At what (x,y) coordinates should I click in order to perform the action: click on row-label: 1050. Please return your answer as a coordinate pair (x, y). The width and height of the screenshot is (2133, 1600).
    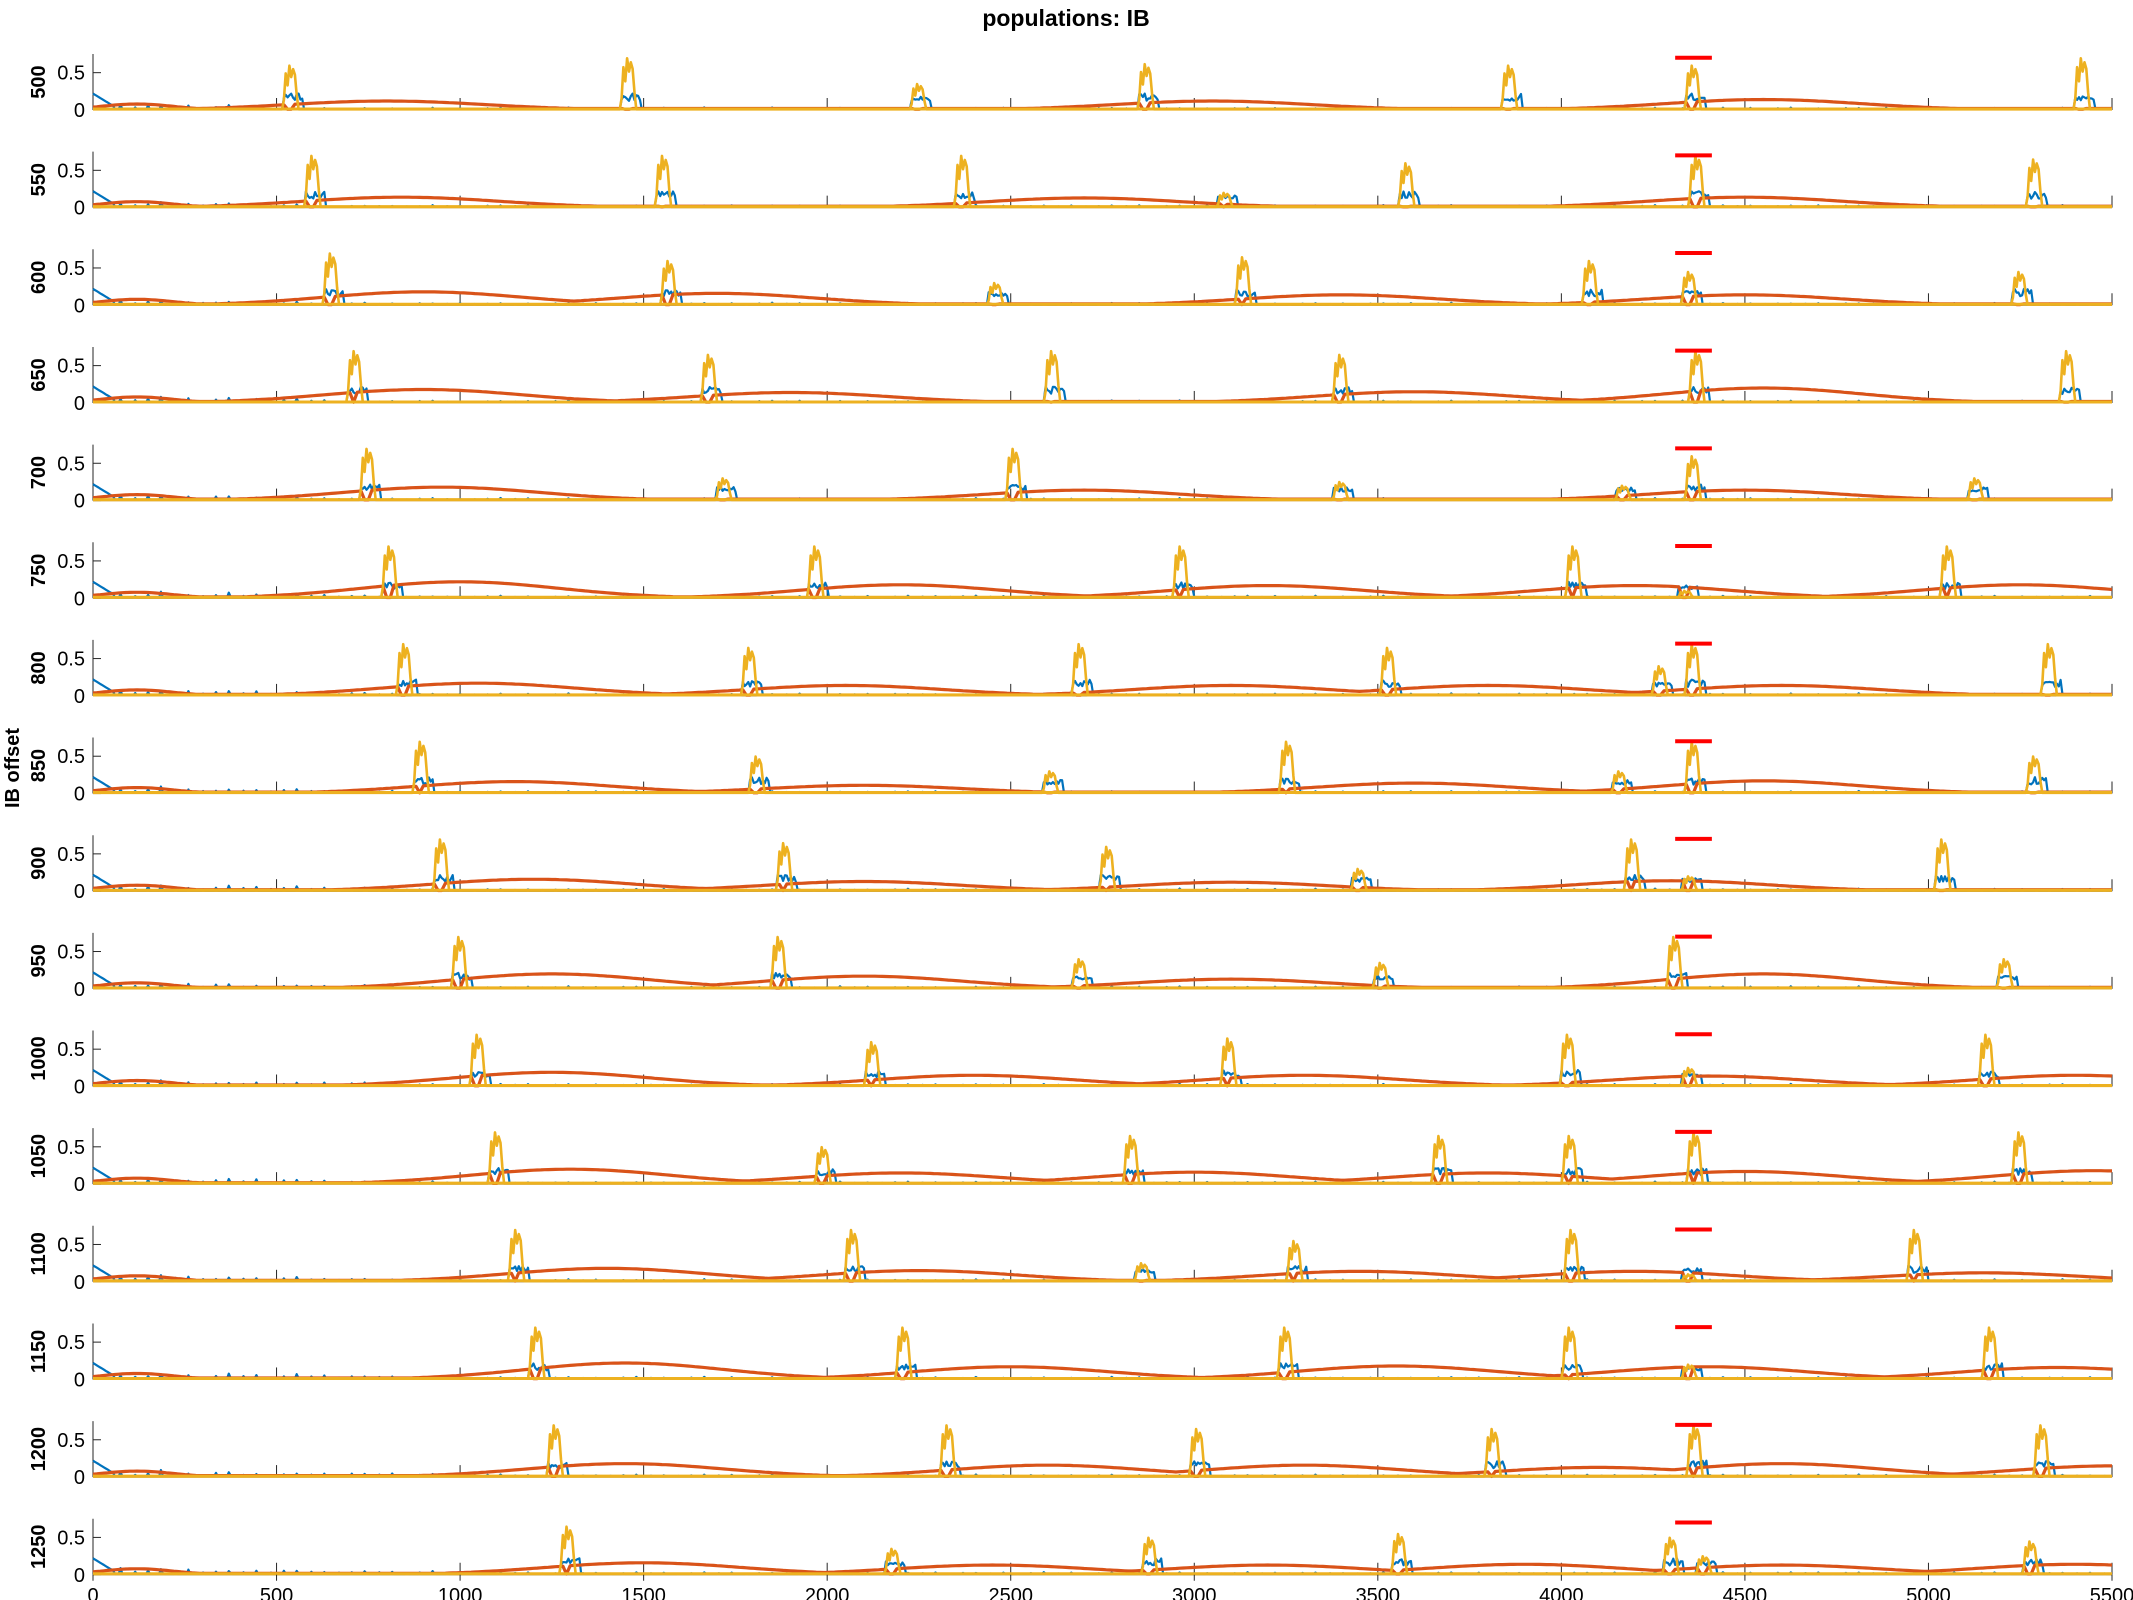
    Looking at the image, I should click on (39, 1156).